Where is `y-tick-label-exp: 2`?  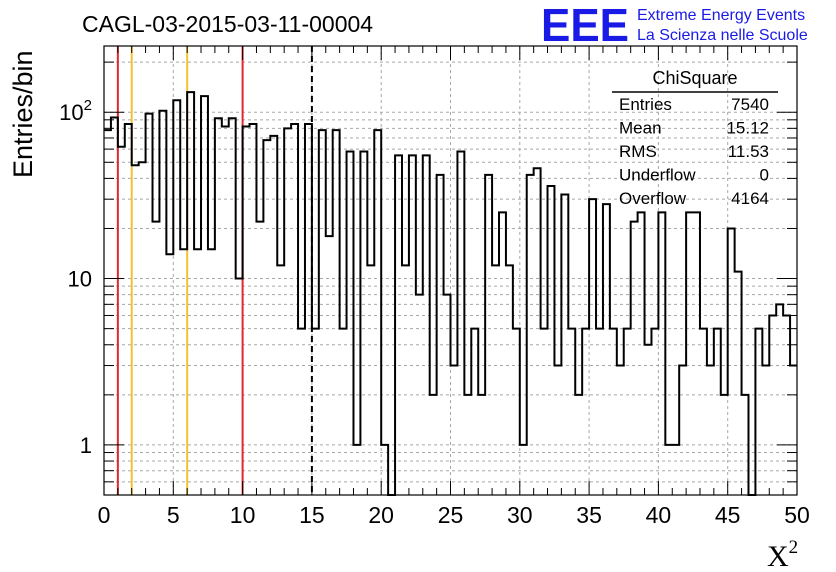
y-tick-label-exp: 2 is located at coordinates (88, 105).